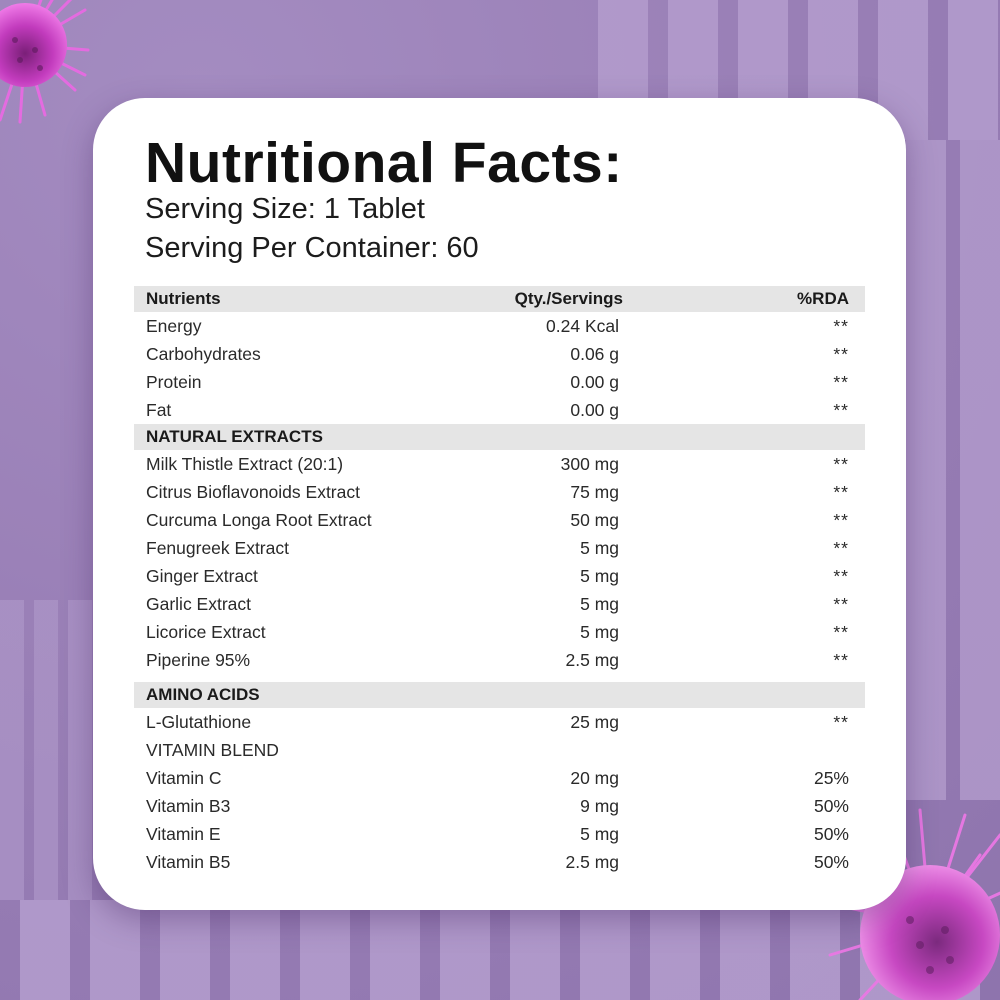 The image size is (1000, 1000). I want to click on section-header-amino-acids: AMINO ACIDS, so click(499, 695).